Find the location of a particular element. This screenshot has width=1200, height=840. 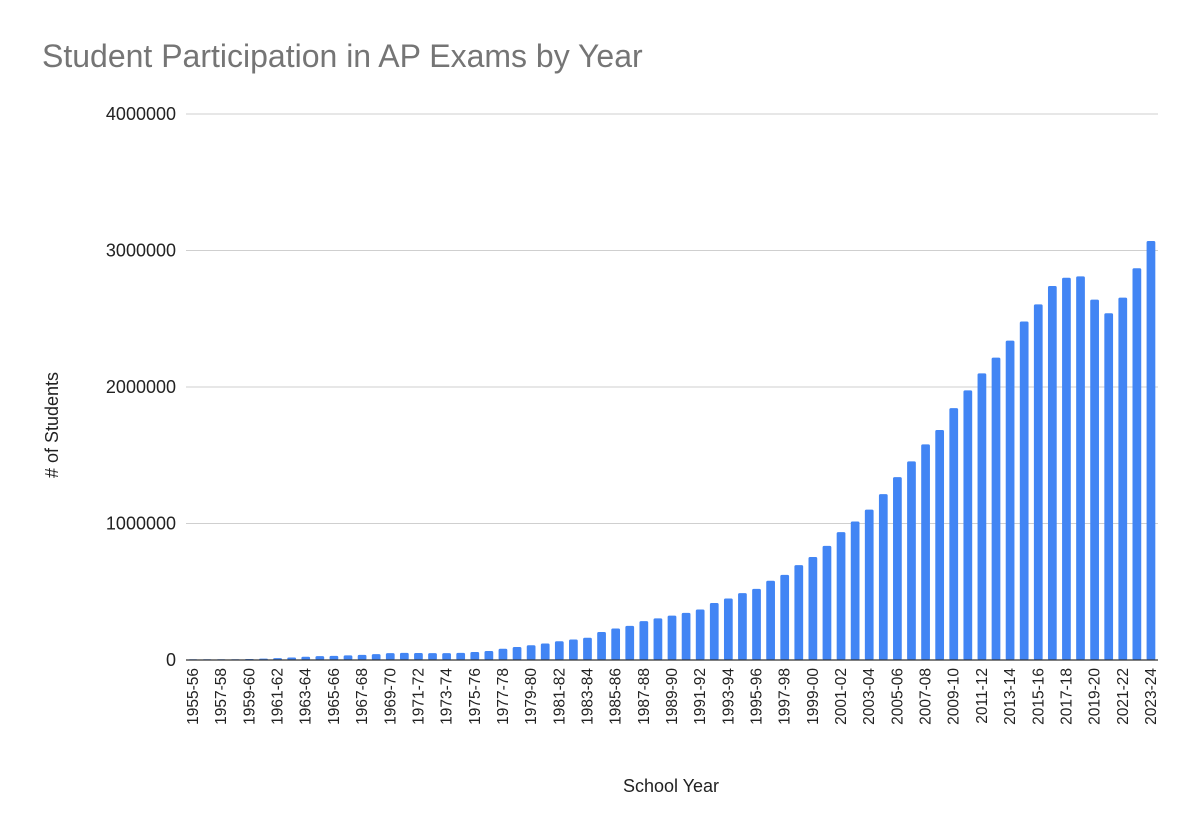

x-tick-label: 2011-12 is located at coordinates (982, 696).